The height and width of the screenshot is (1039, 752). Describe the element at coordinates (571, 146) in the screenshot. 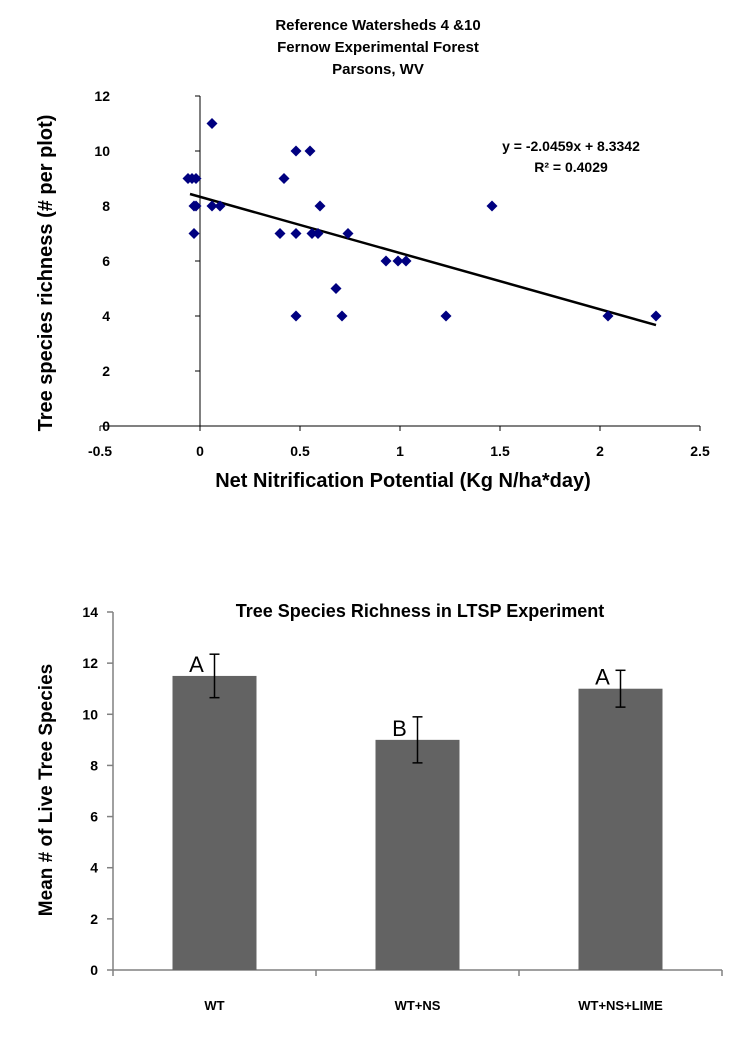

I see `trendline-equation: y = -2.0459x + 8.3342` at that location.